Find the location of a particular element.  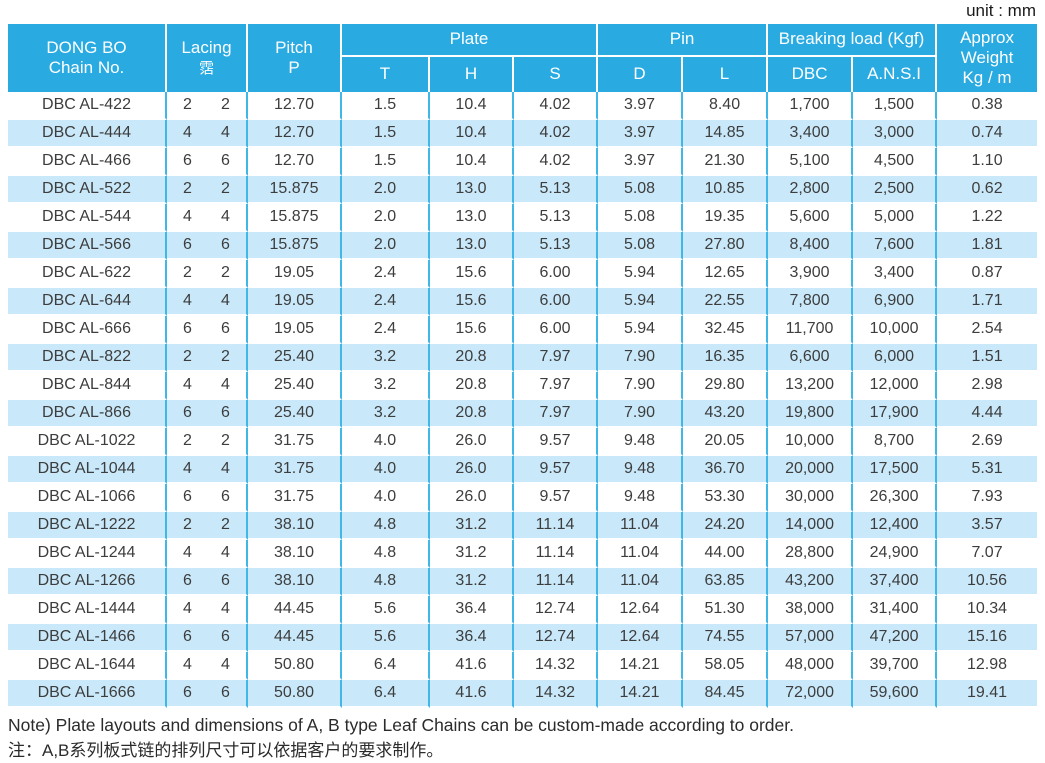

cell-pin_d: 12.64 is located at coordinates (641, 637).